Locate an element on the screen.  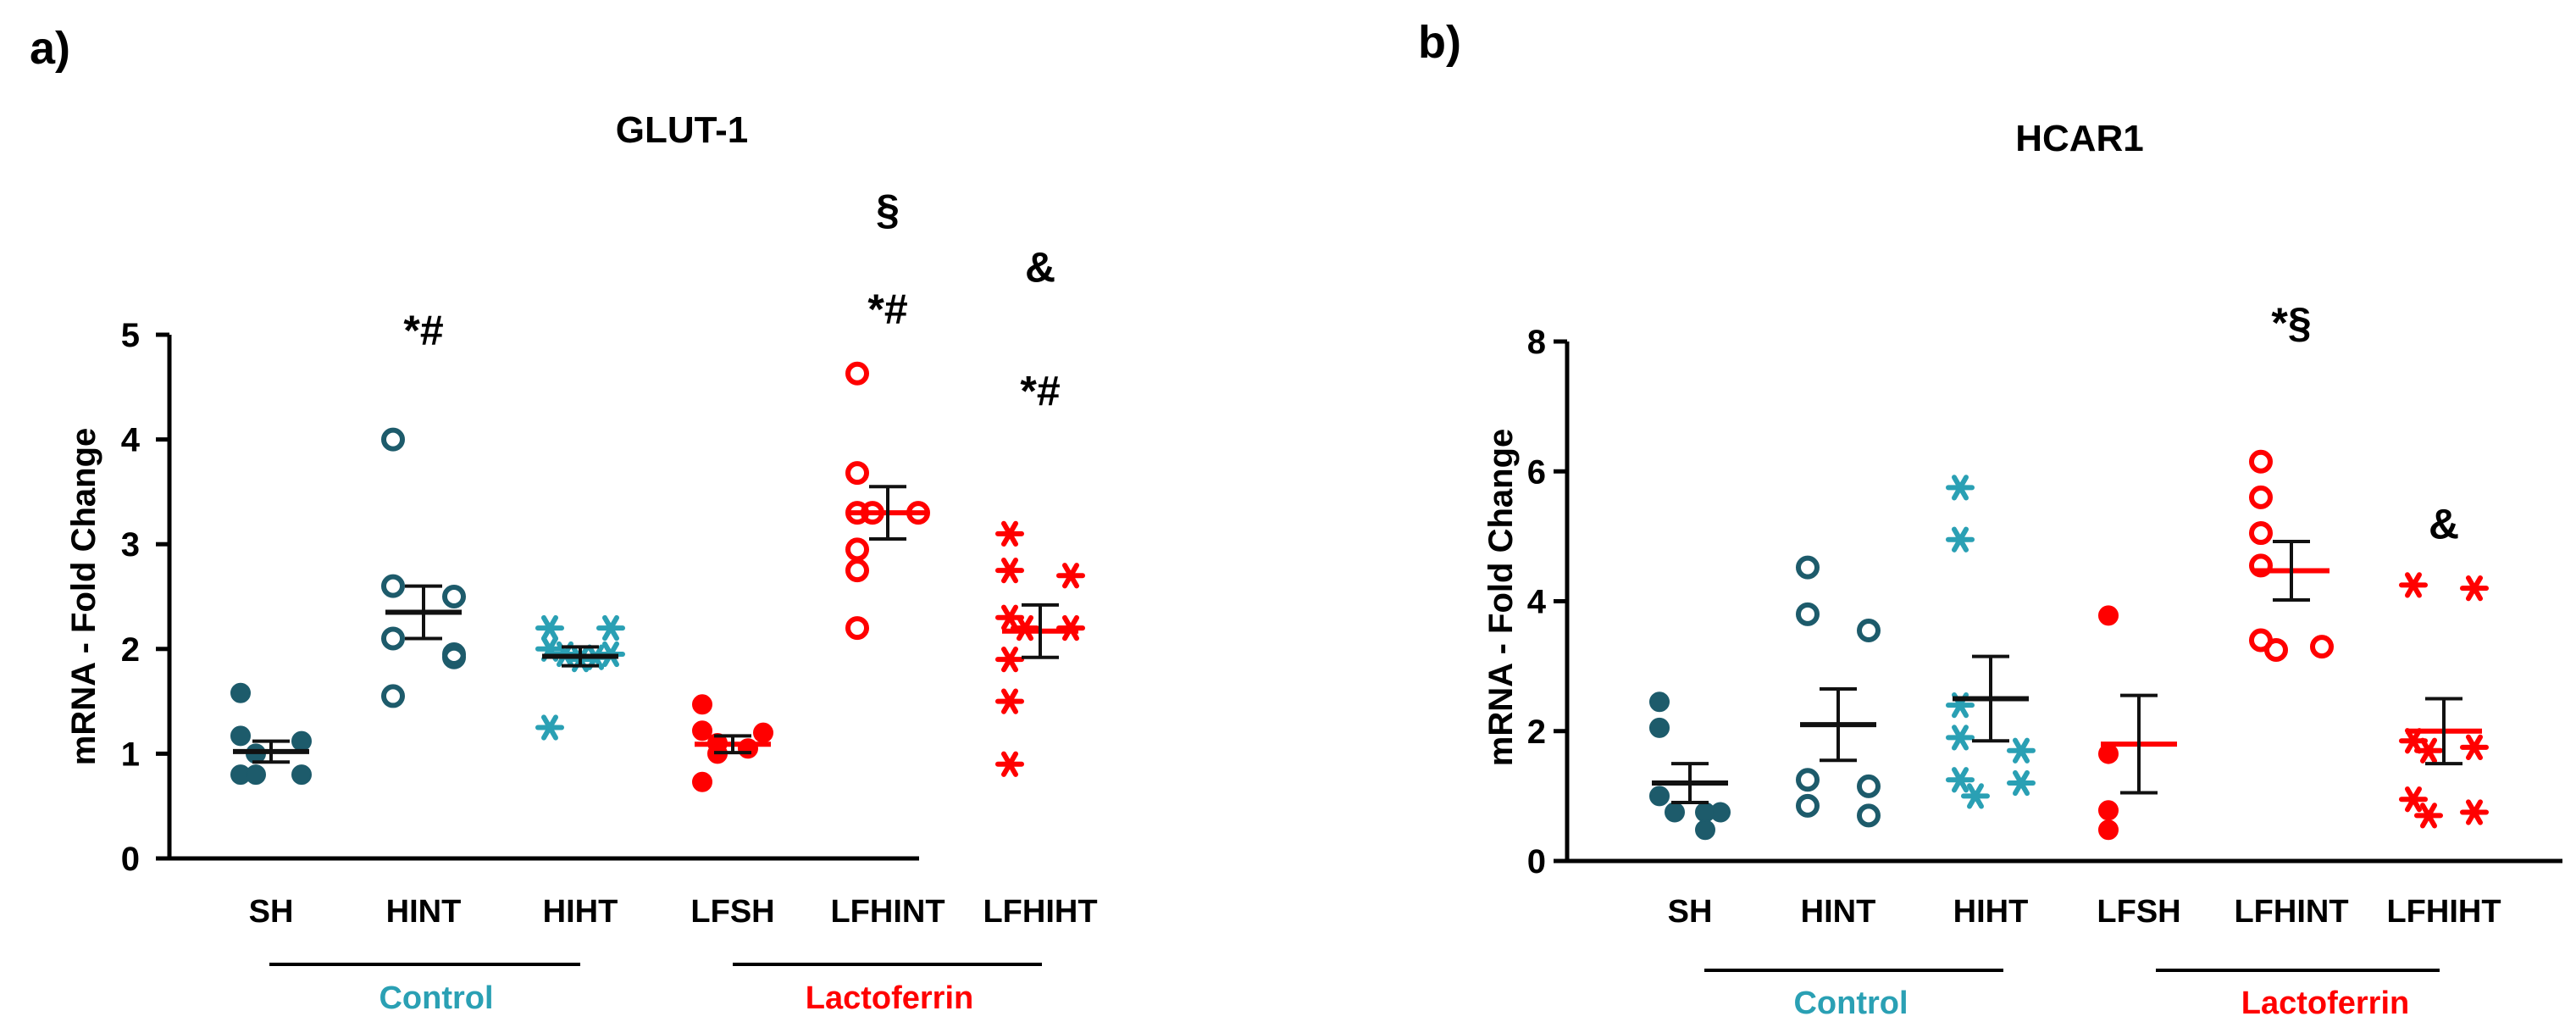
series-hint is located at coordinates (423, 567).